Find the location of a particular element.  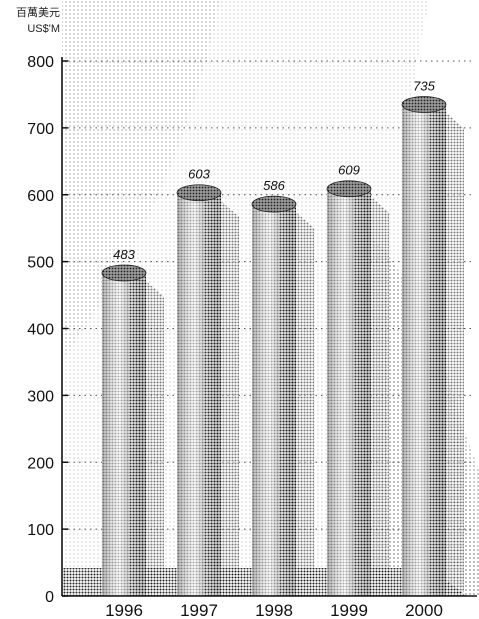

x-tick-label: 1996 is located at coordinates (124, 610).